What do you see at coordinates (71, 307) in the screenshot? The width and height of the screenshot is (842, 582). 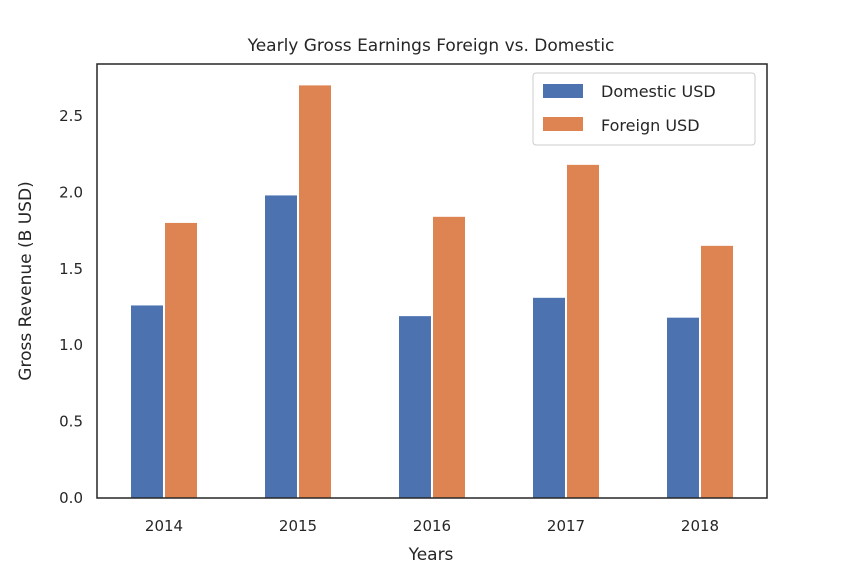 I see `y-axis-ticks: 0.0 0.5 1.0 1.5 2.0 2.5` at bounding box center [71, 307].